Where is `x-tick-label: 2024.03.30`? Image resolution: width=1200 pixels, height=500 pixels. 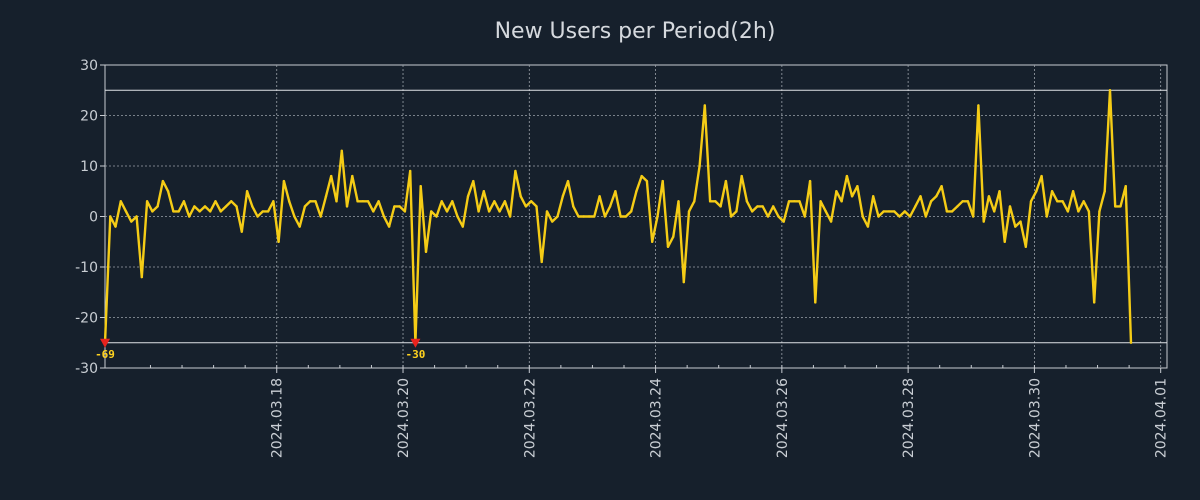
x-tick-label: 2024.03.30 is located at coordinates (1035, 418).